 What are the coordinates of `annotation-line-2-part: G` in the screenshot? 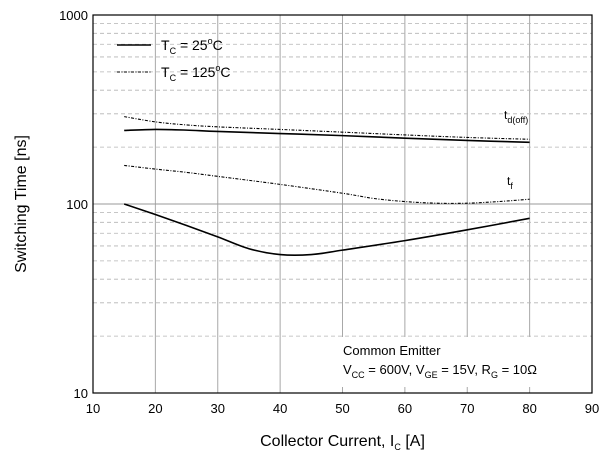 It's located at (494, 375).